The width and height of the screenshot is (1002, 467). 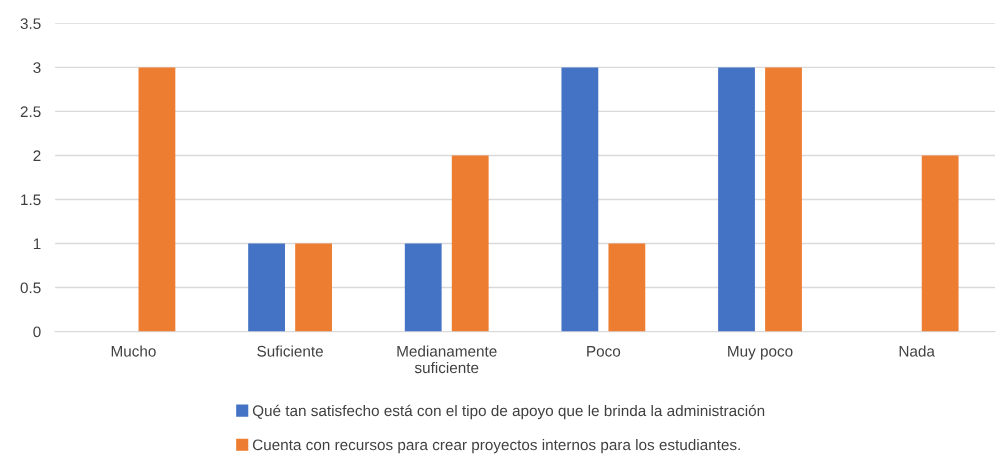 I want to click on x-tick-label: Suficiente, so click(x=290, y=351).